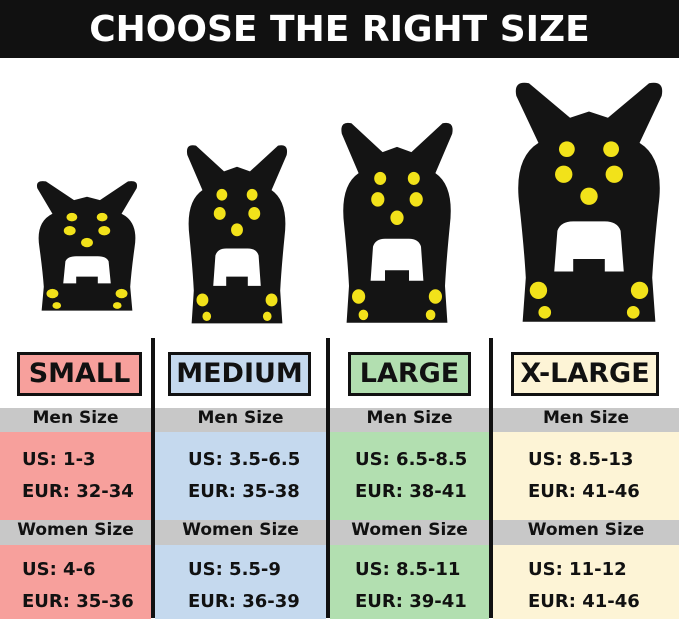  Describe the element at coordinates (59, 459) in the screenshot. I see `men-us-size: US: 1-3` at that location.